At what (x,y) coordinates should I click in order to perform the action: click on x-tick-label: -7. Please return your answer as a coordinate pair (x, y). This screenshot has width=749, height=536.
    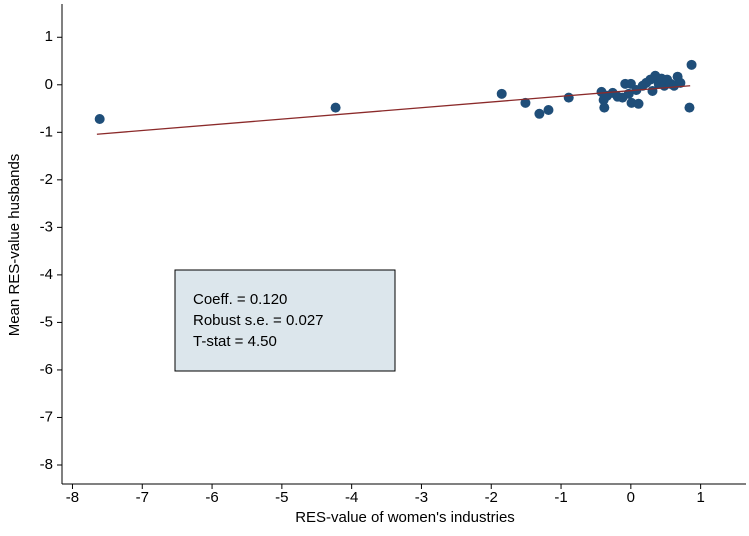
    Looking at the image, I should click on (142, 497).